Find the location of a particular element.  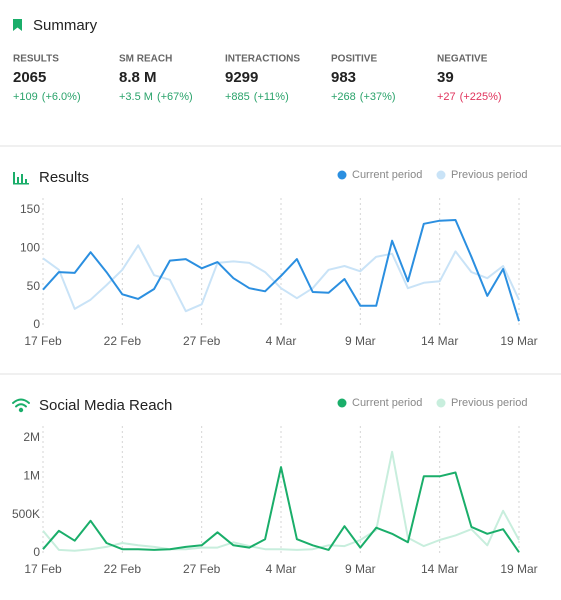

metric-value: 8.8 M is located at coordinates (138, 77).